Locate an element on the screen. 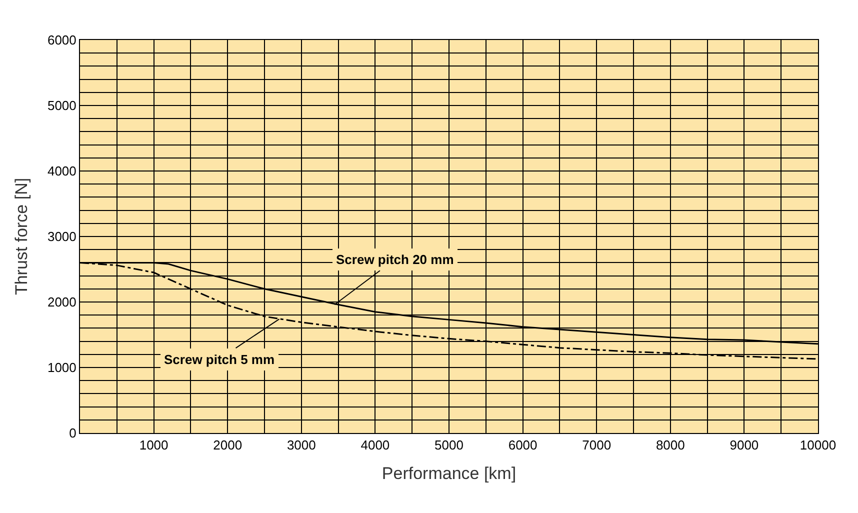 This screenshot has width=858, height=513. x-tick-label: 10000 is located at coordinates (818, 445).